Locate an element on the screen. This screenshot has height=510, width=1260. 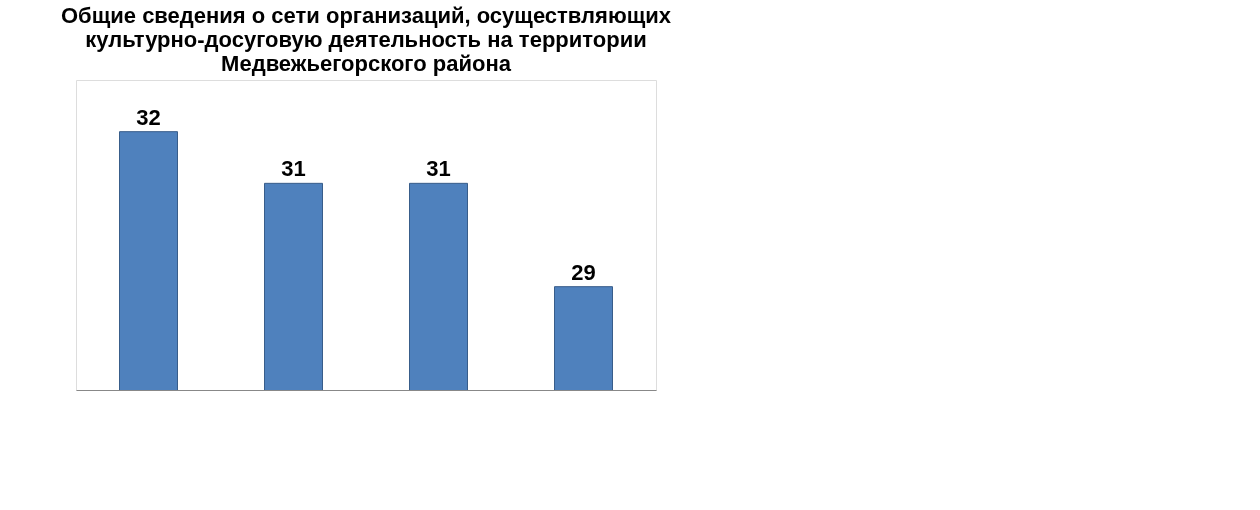
data-label: 29 is located at coordinates (583, 272).